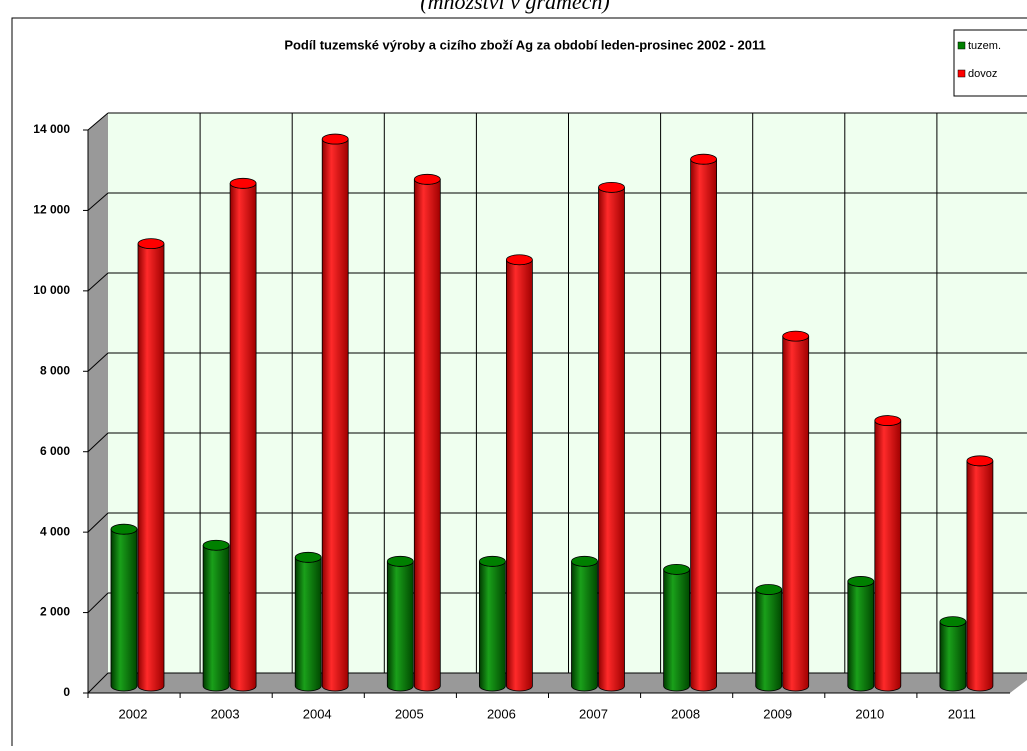  Describe the element at coordinates (685, 713) in the screenshot. I see `x-tick-label: 2008` at that location.